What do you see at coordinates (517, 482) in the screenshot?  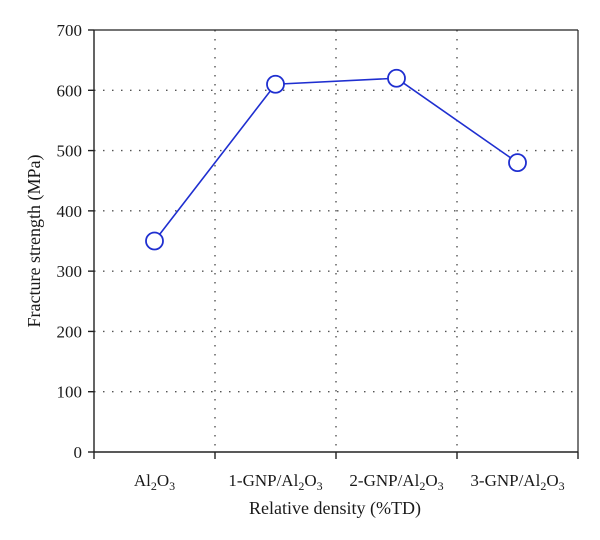 I see `x-tick-label: 3-GNP/Al2O3` at bounding box center [517, 482].